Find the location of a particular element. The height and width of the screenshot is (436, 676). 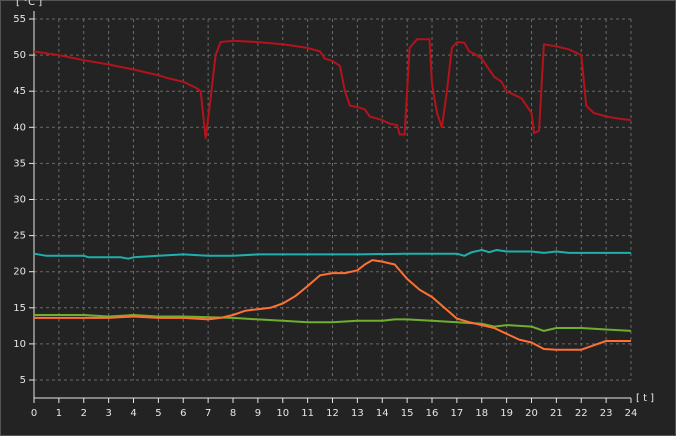

x-tick-label: 6 is located at coordinates (183, 413).